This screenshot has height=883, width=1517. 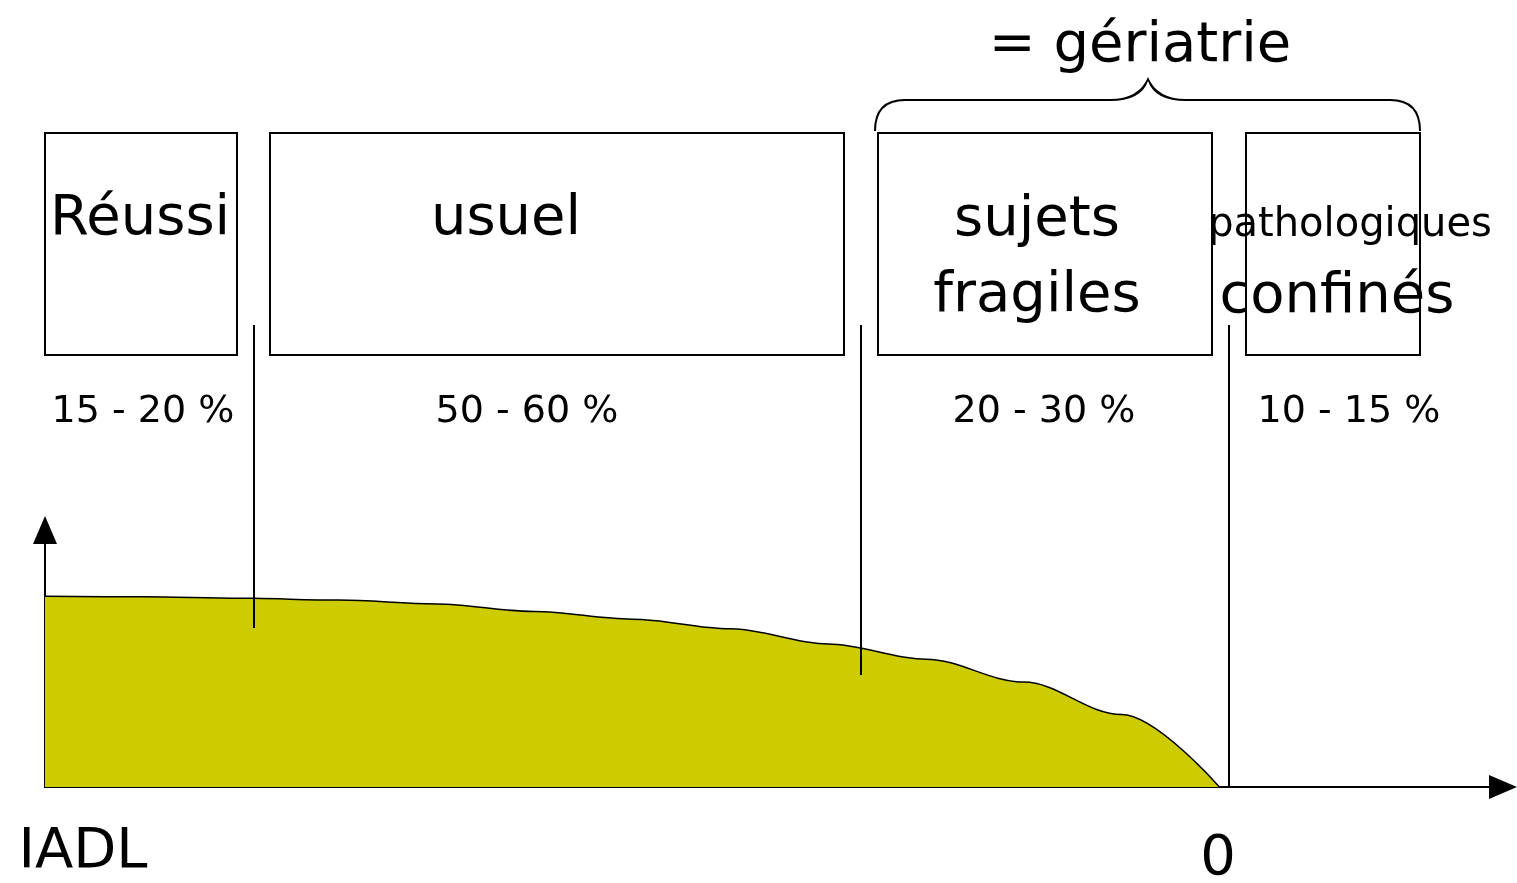 What do you see at coordinates (1218, 852) in the screenshot?
I see `text: 0` at bounding box center [1218, 852].